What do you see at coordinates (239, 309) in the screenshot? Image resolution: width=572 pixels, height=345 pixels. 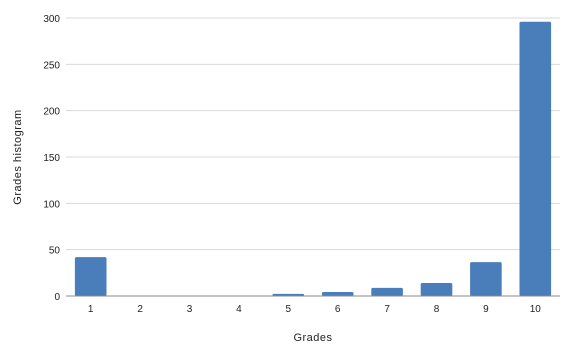 I see `x-tick-label: 4` at bounding box center [239, 309].